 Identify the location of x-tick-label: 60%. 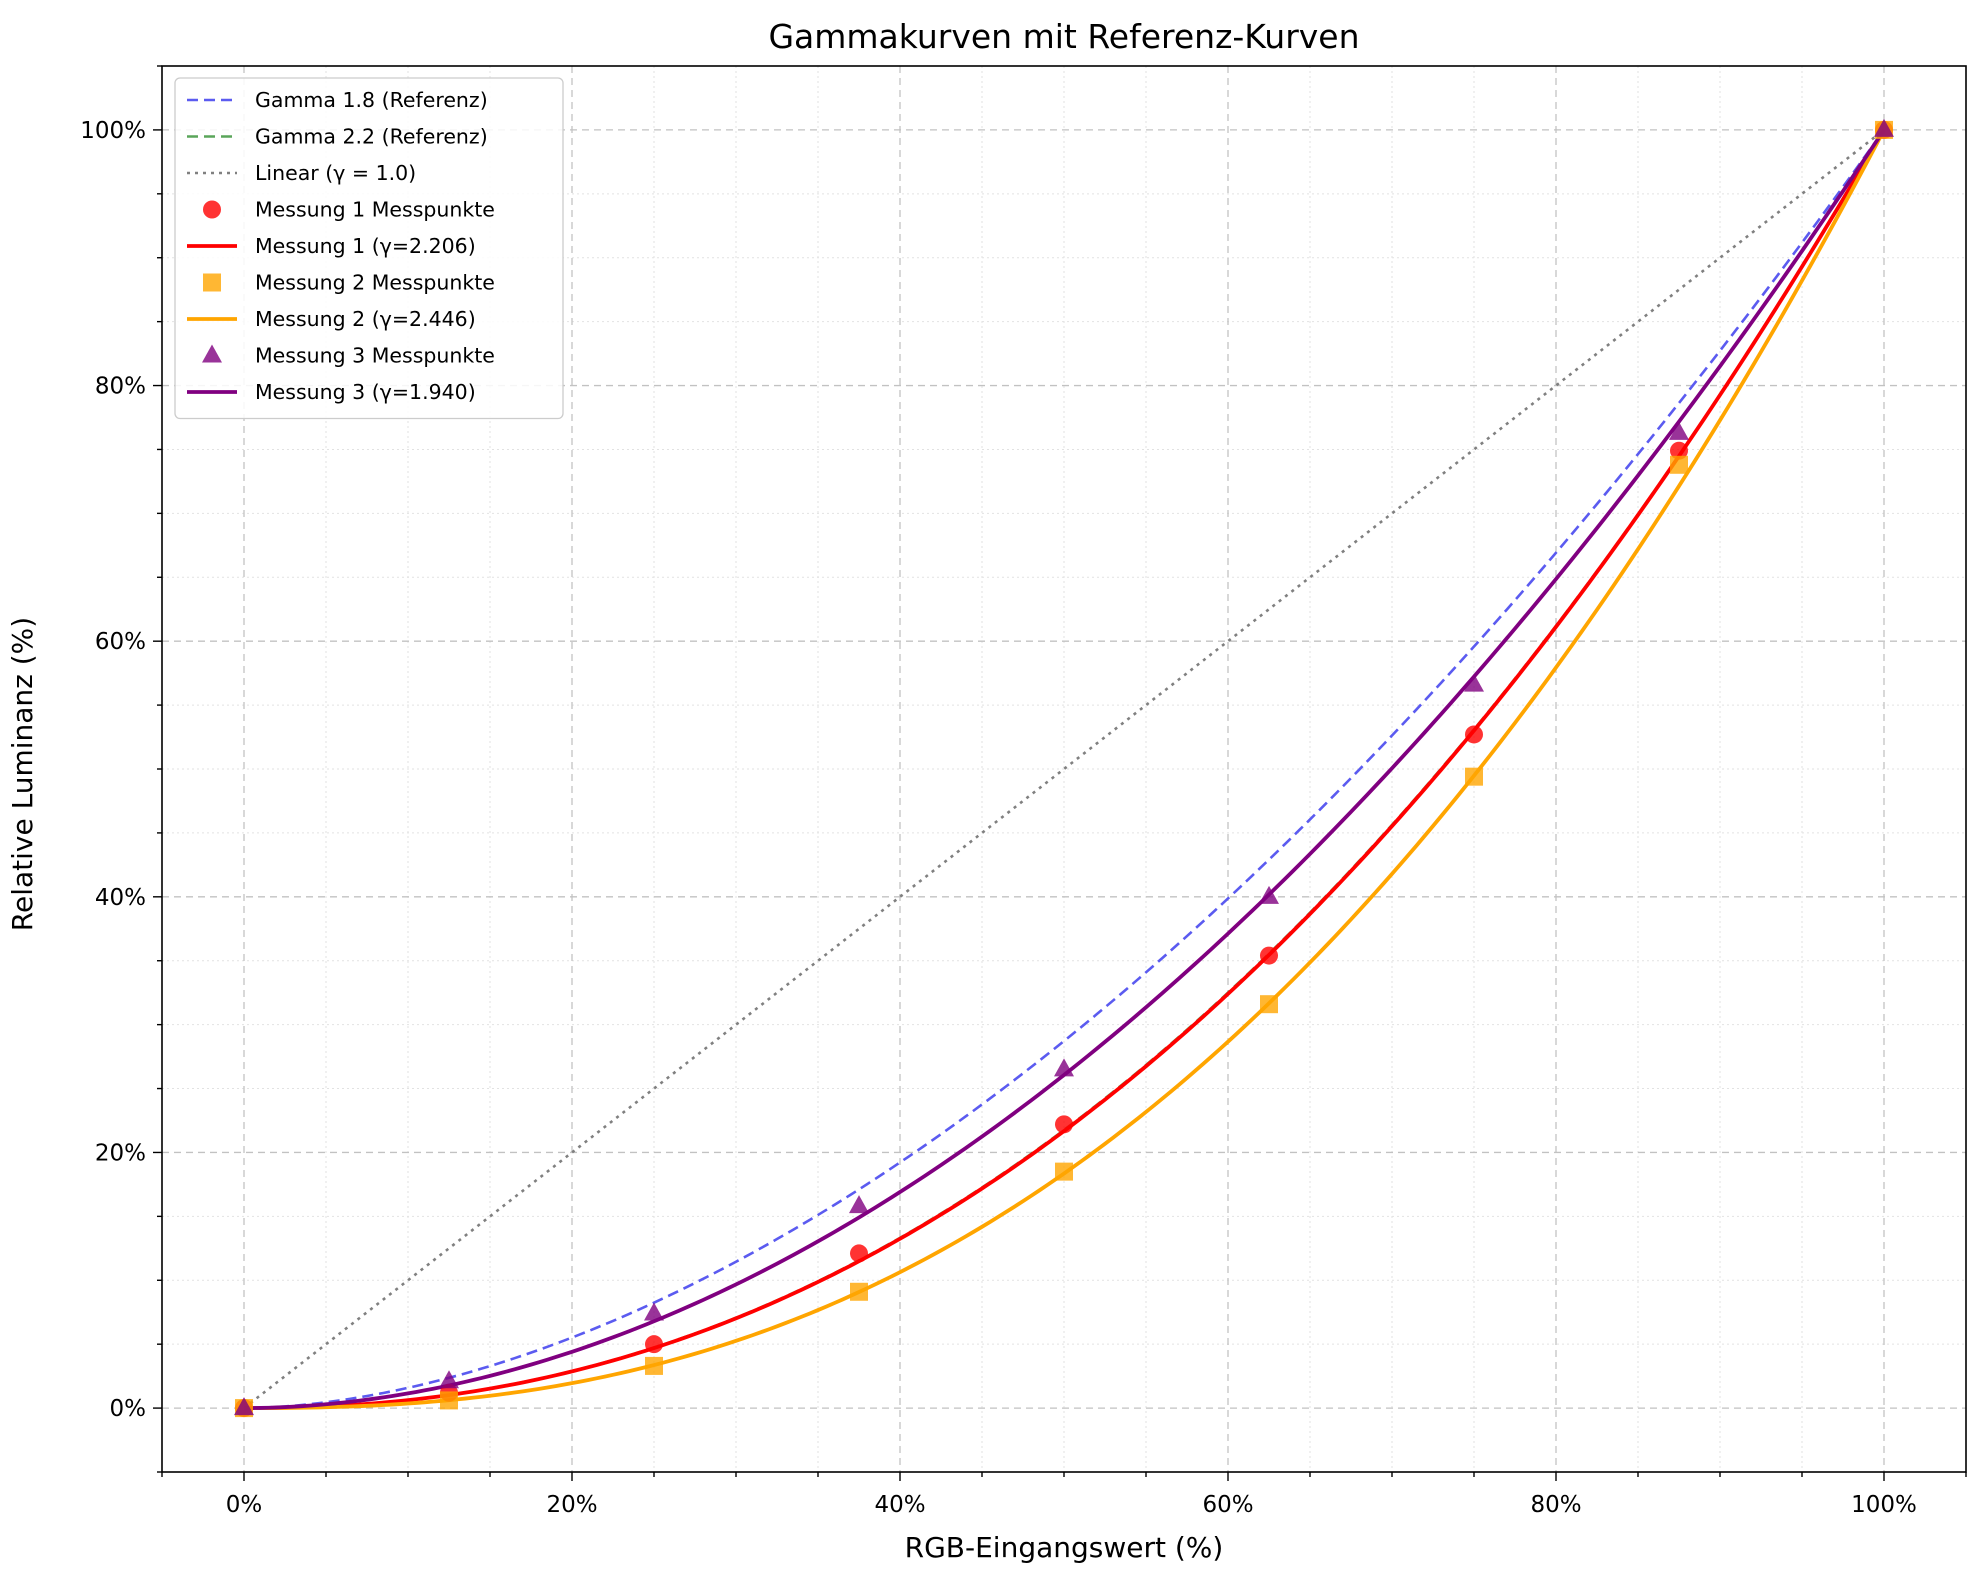
(1227, 1505).